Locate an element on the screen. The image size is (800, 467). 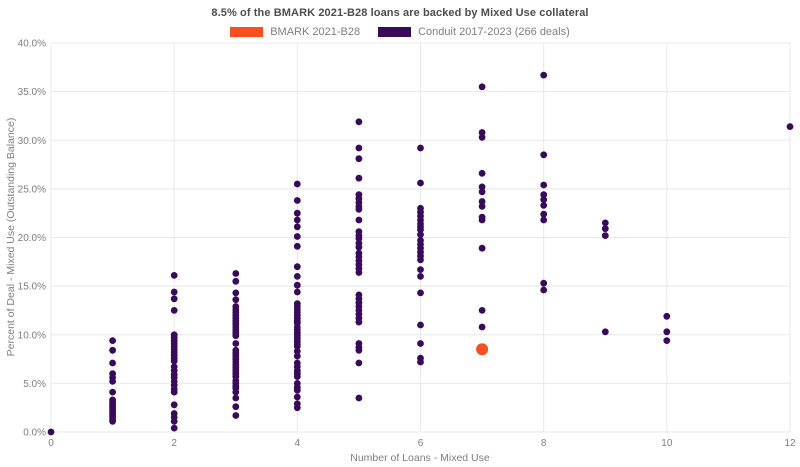
legend-item: Conduit 2017-2023 (266 deals) is located at coordinates (474, 32).